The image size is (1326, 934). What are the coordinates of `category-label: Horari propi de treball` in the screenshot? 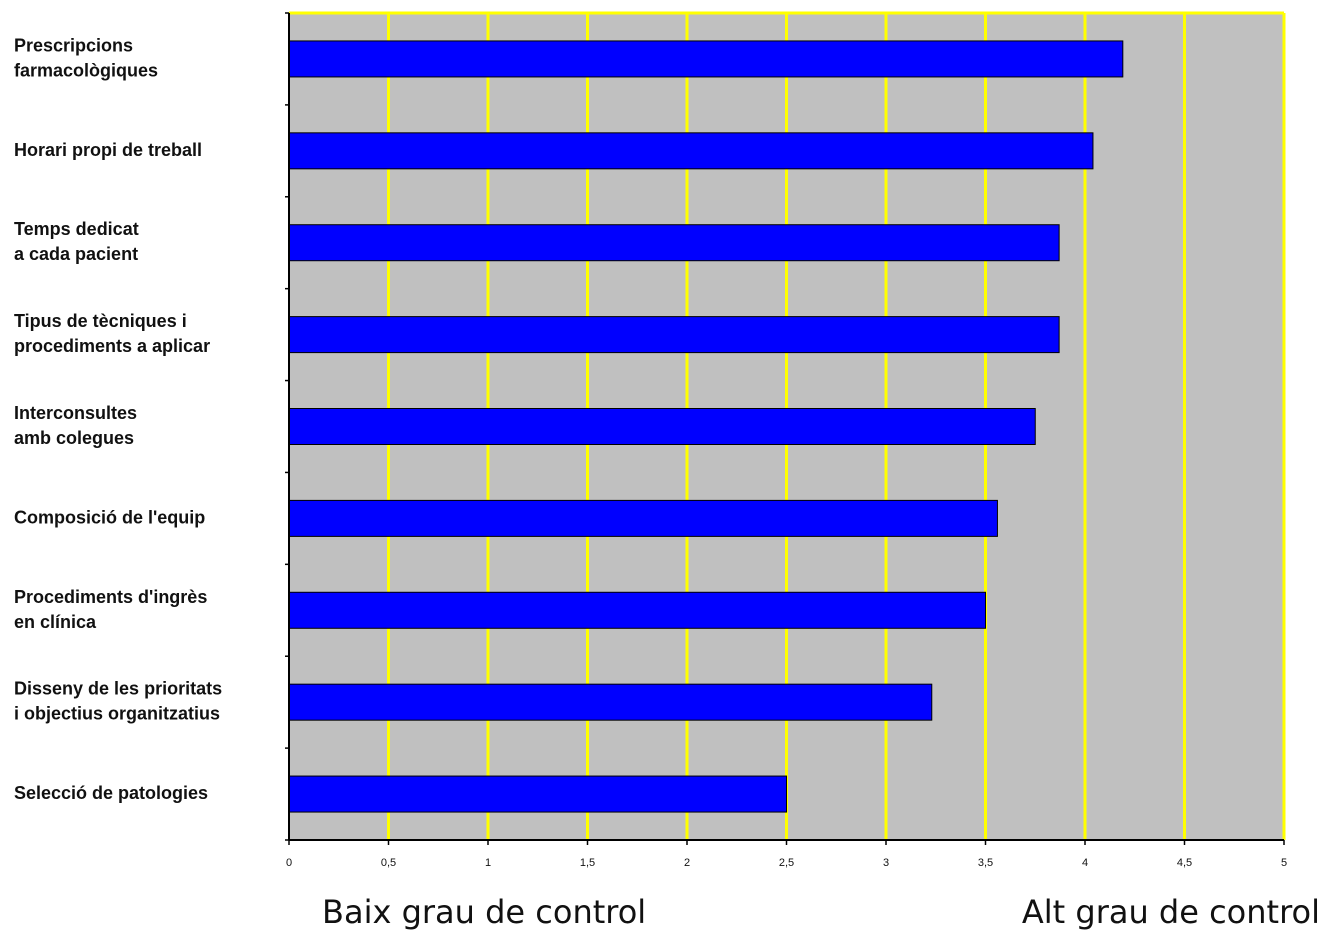 It's located at (108, 150).